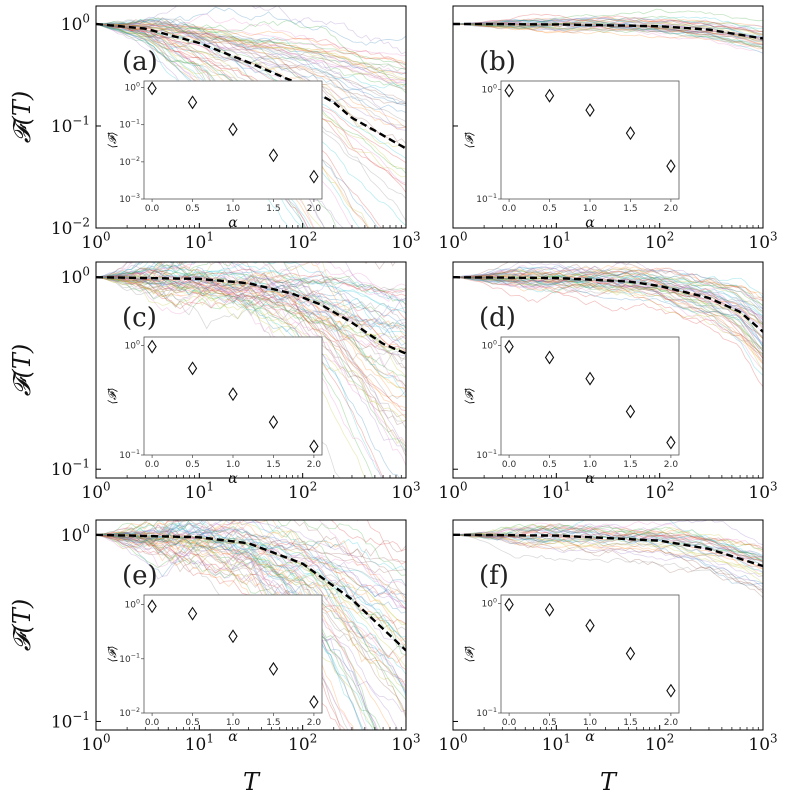  Describe the element at coordinates (233, 465) in the screenshot. I see `inset-x-tick-label: 1.0` at that location.